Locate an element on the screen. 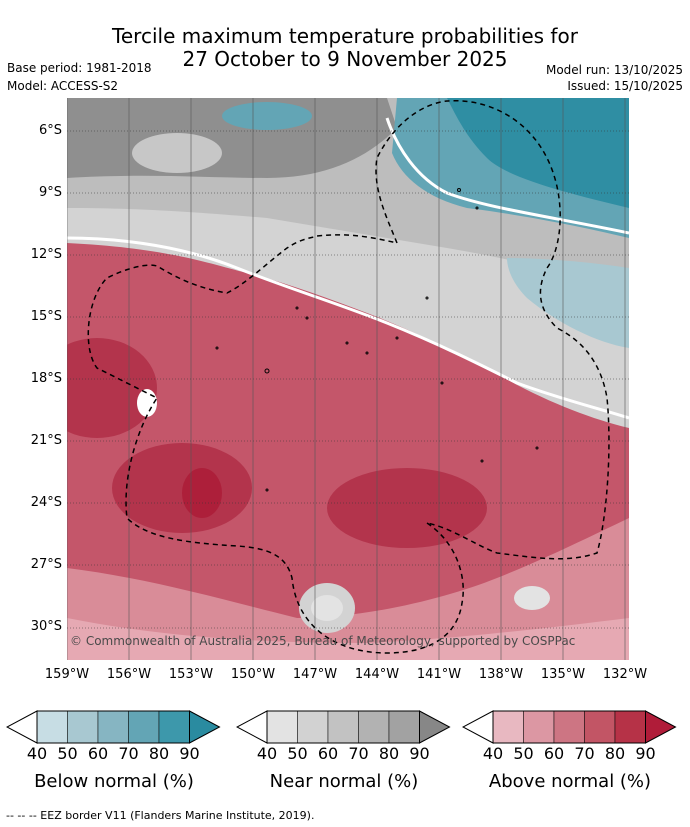  above-normal-50-region is located at coordinates (348, 589).